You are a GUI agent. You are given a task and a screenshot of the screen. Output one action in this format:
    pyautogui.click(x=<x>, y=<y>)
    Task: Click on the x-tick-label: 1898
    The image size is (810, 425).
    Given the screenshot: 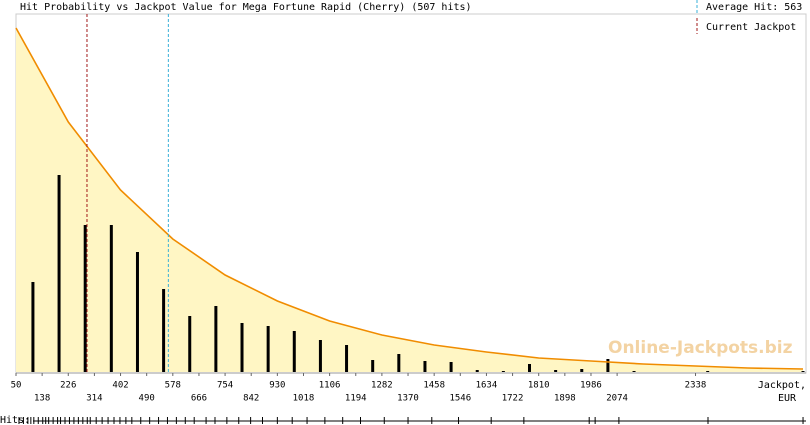 What is the action you would take?
    pyautogui.click(x=565, y=399)
    